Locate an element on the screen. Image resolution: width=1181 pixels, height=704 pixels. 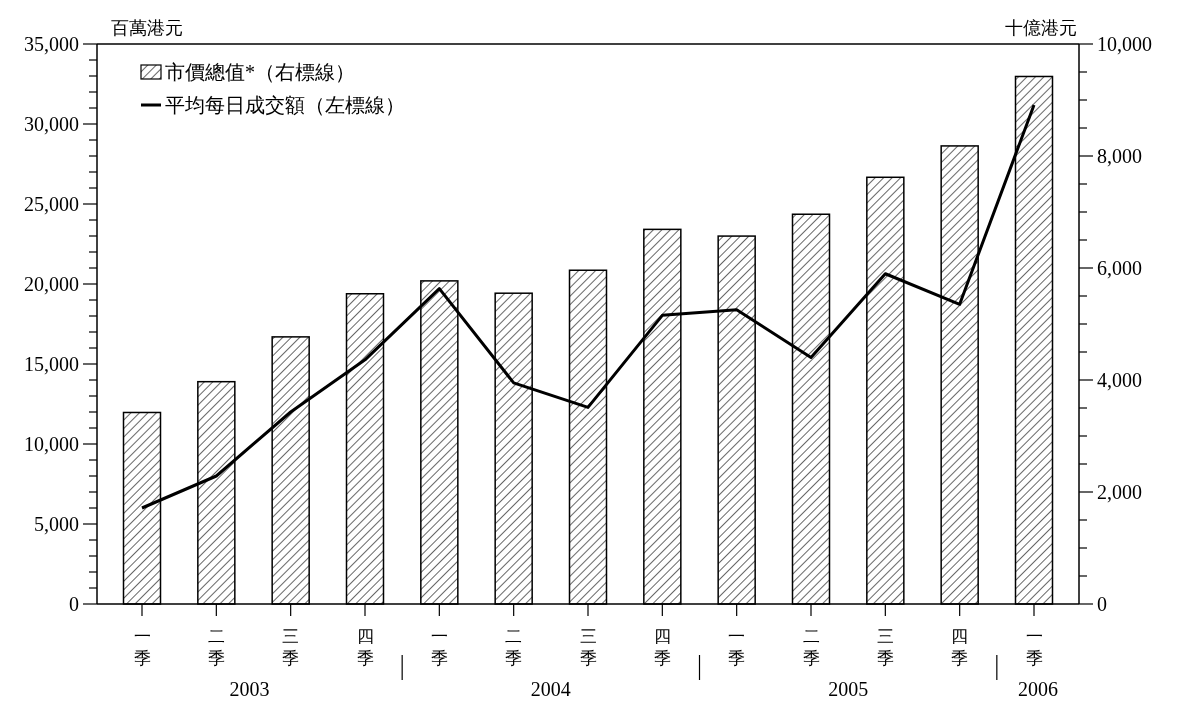
y2-tick-label: 4,000 is located at coordinates (1119, 380).